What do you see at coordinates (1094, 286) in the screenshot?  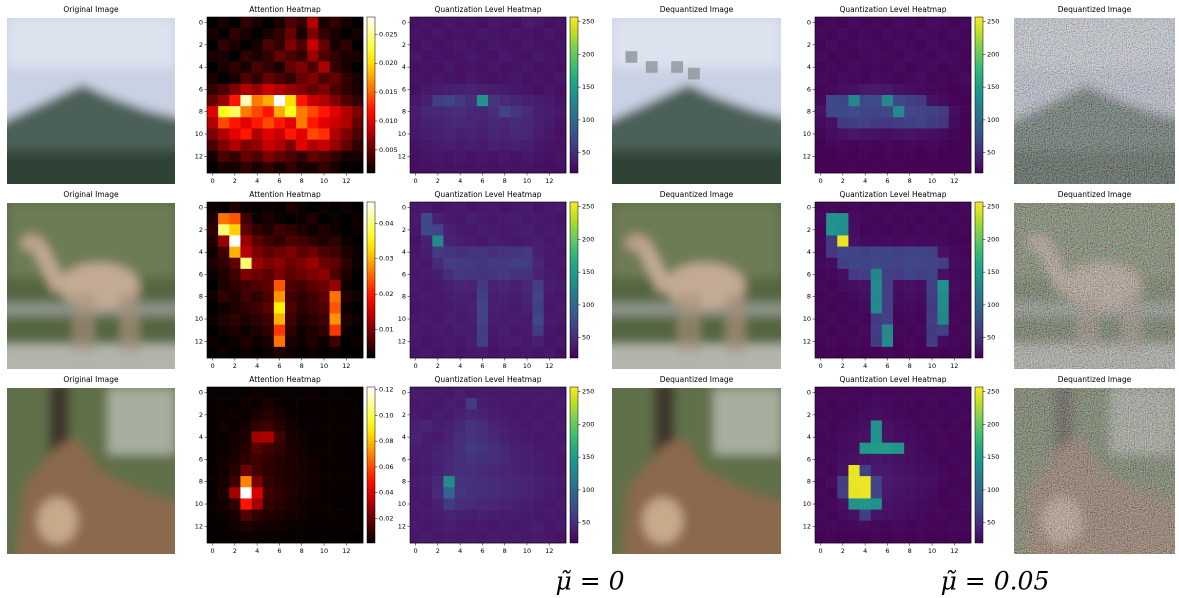 I see `image` at bounding box center [1094, 286].